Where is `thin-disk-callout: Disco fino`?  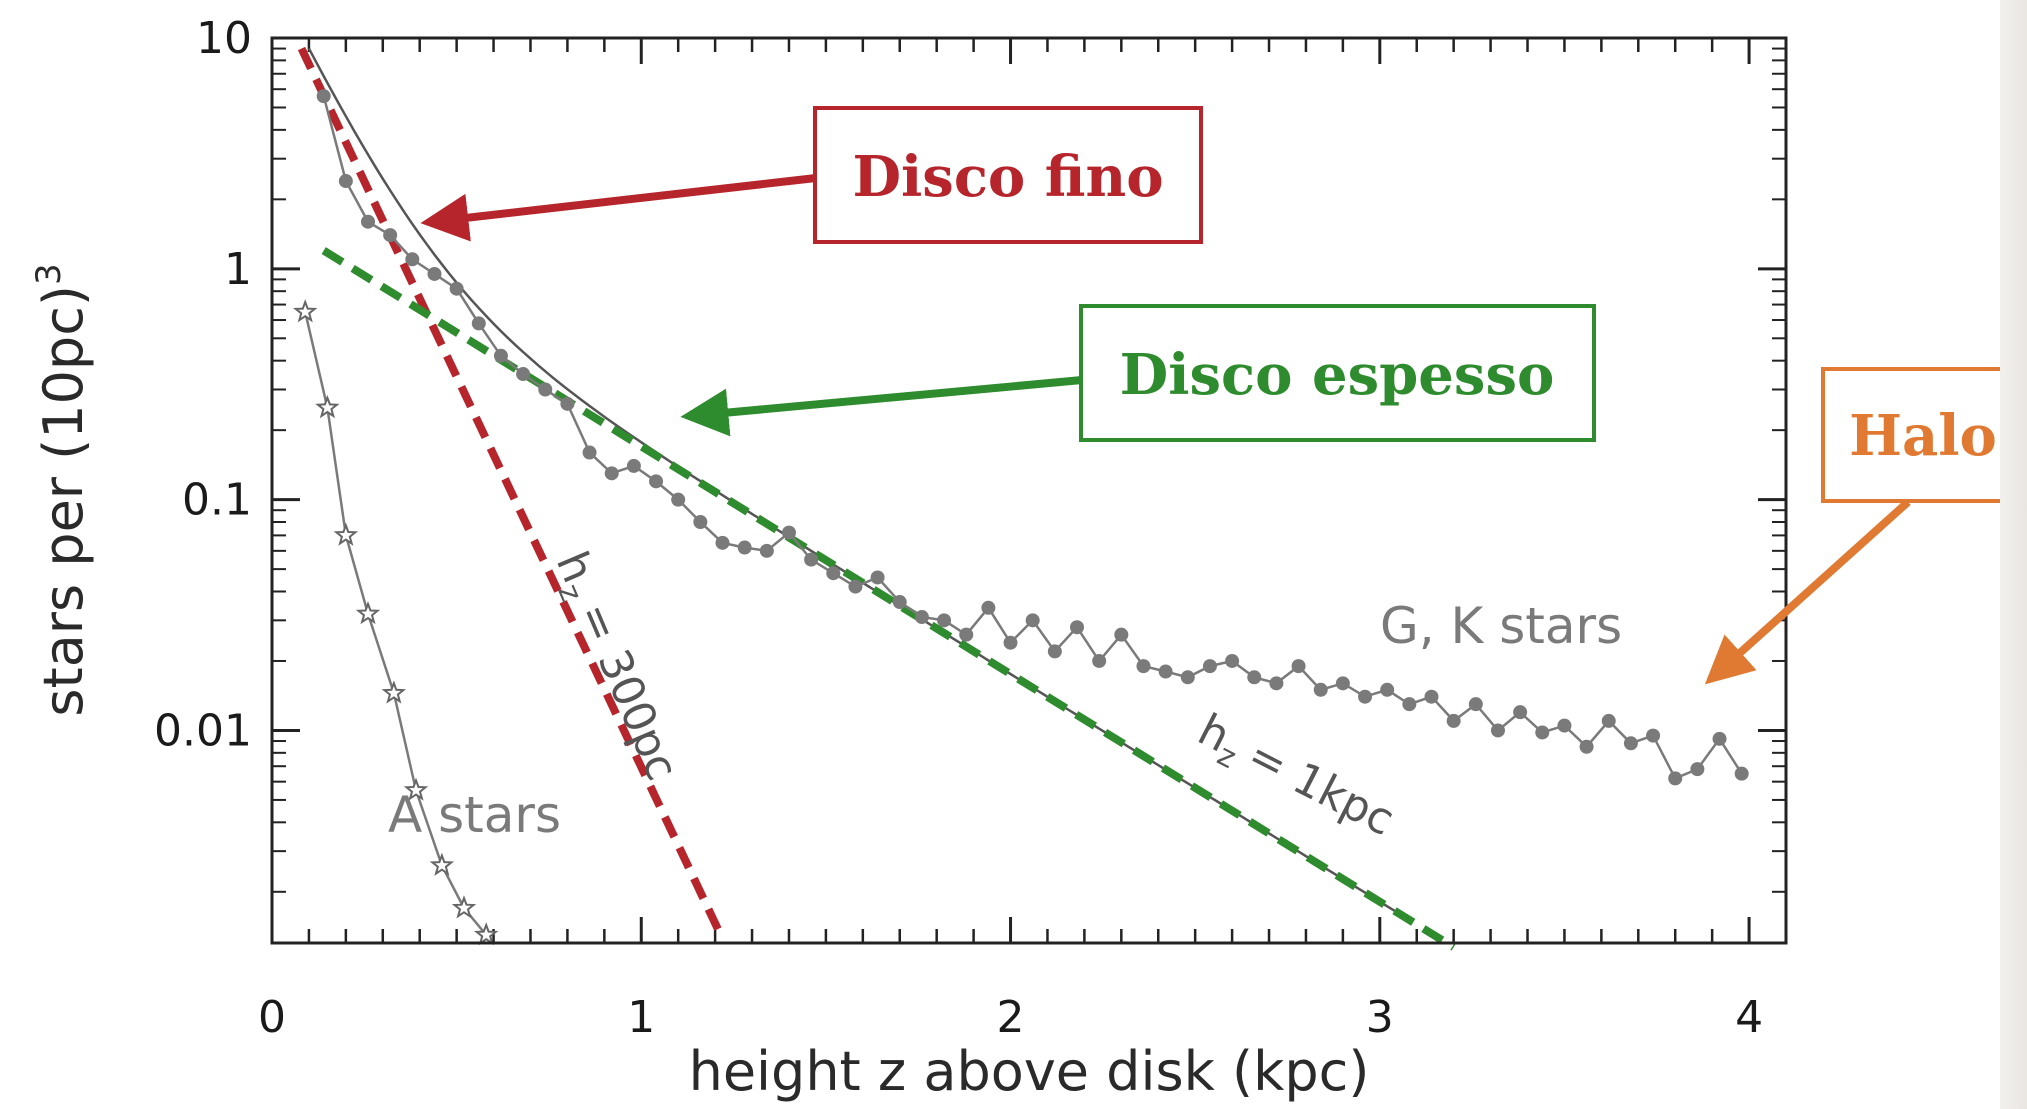
thin-disk-callout: Disco fino is located at coordinates (811, 175).